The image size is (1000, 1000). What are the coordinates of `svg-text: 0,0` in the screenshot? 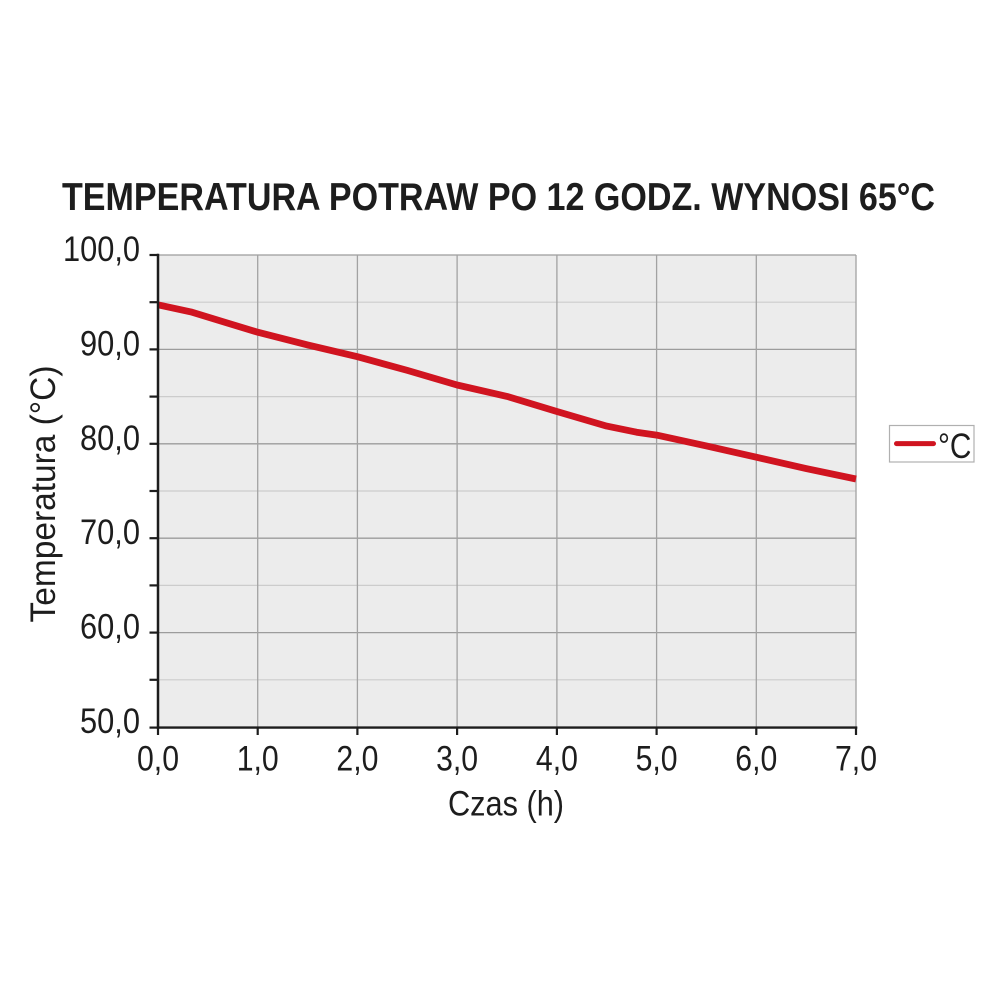 It's located at (158, 759).